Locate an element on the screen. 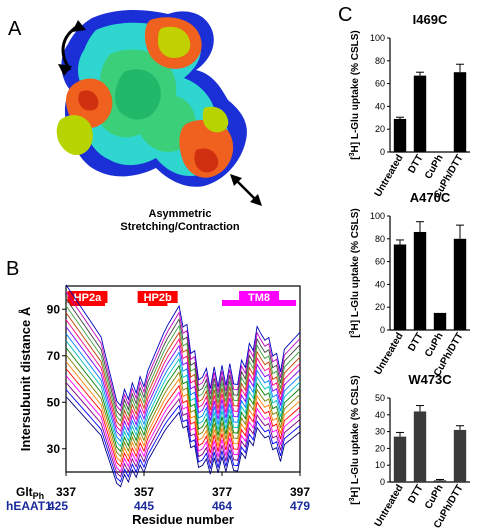 The image size is (484, 532). stretch-arrow is located at coordinates (246, 190).